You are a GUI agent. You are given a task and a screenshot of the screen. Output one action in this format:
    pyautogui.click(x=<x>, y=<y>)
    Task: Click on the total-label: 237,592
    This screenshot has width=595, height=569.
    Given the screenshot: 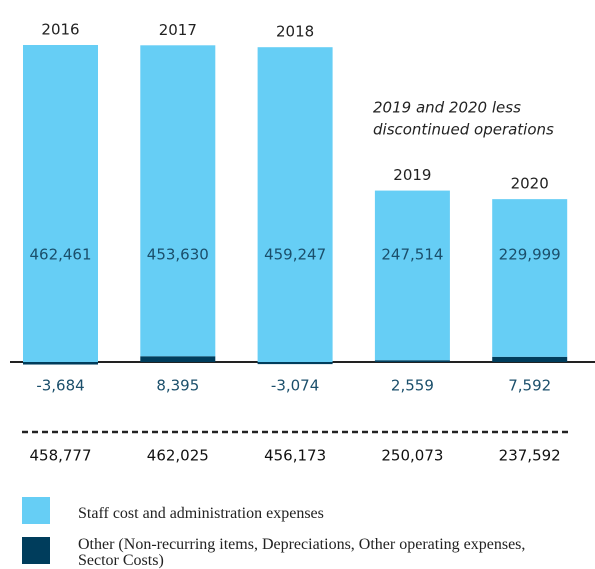 What is the action you would take?
    pyautogui.click(x=530, y=456)
    